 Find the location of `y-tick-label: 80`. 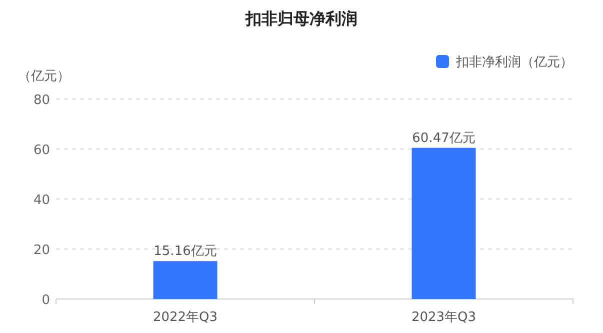

y-tick-label: 80 is located at coordinates (41, 100).